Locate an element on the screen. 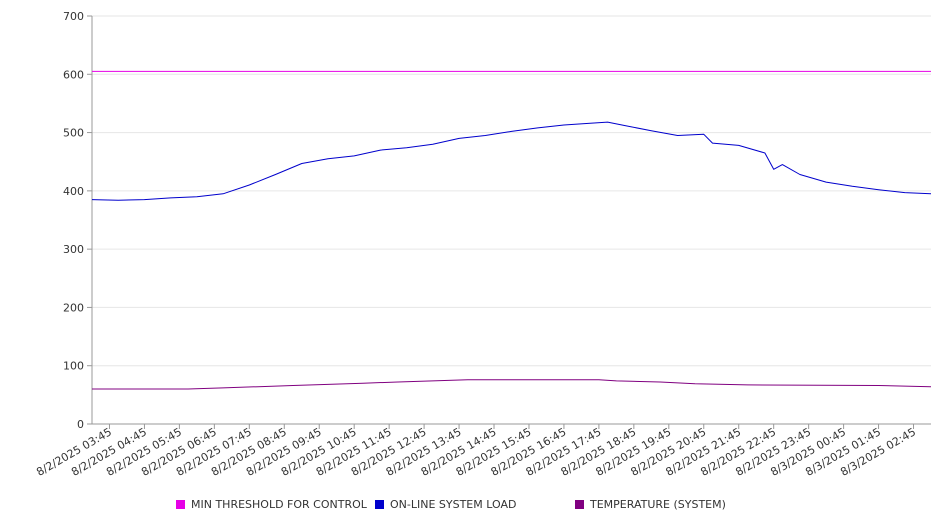 This screenshot has width=946, height=526. y-tick-label: 200 is located at coordinates (73, 307).